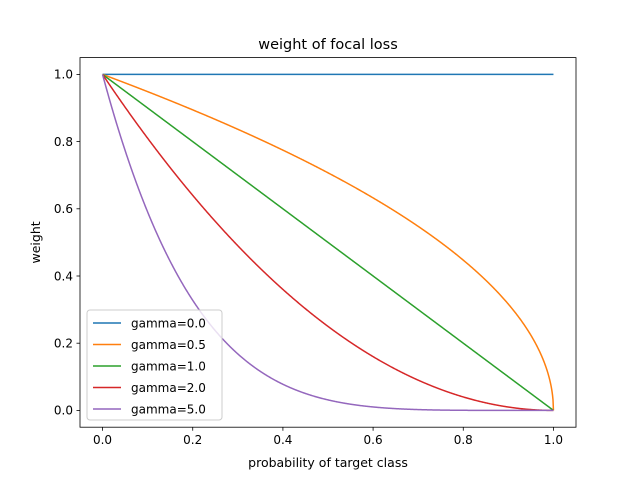 This screenshot has height=480, width=640. I want to click on legend-label: gamma=2.0, so click(168, 388).